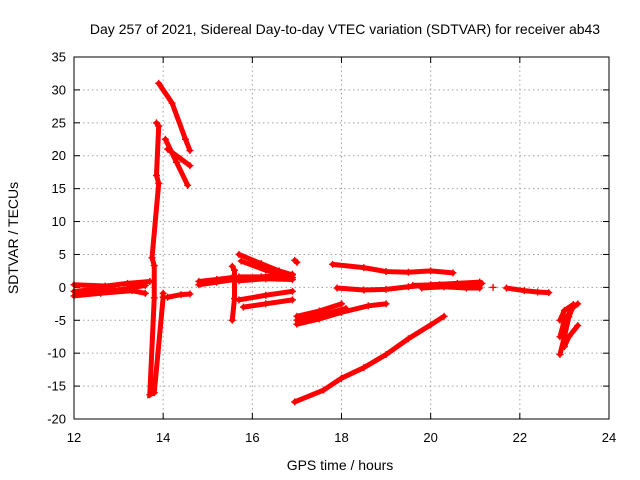  What do you see at coordinates (59, 188) in the screenshot?
I see `y-tick-label: 15` at bounding box center [59, 188].